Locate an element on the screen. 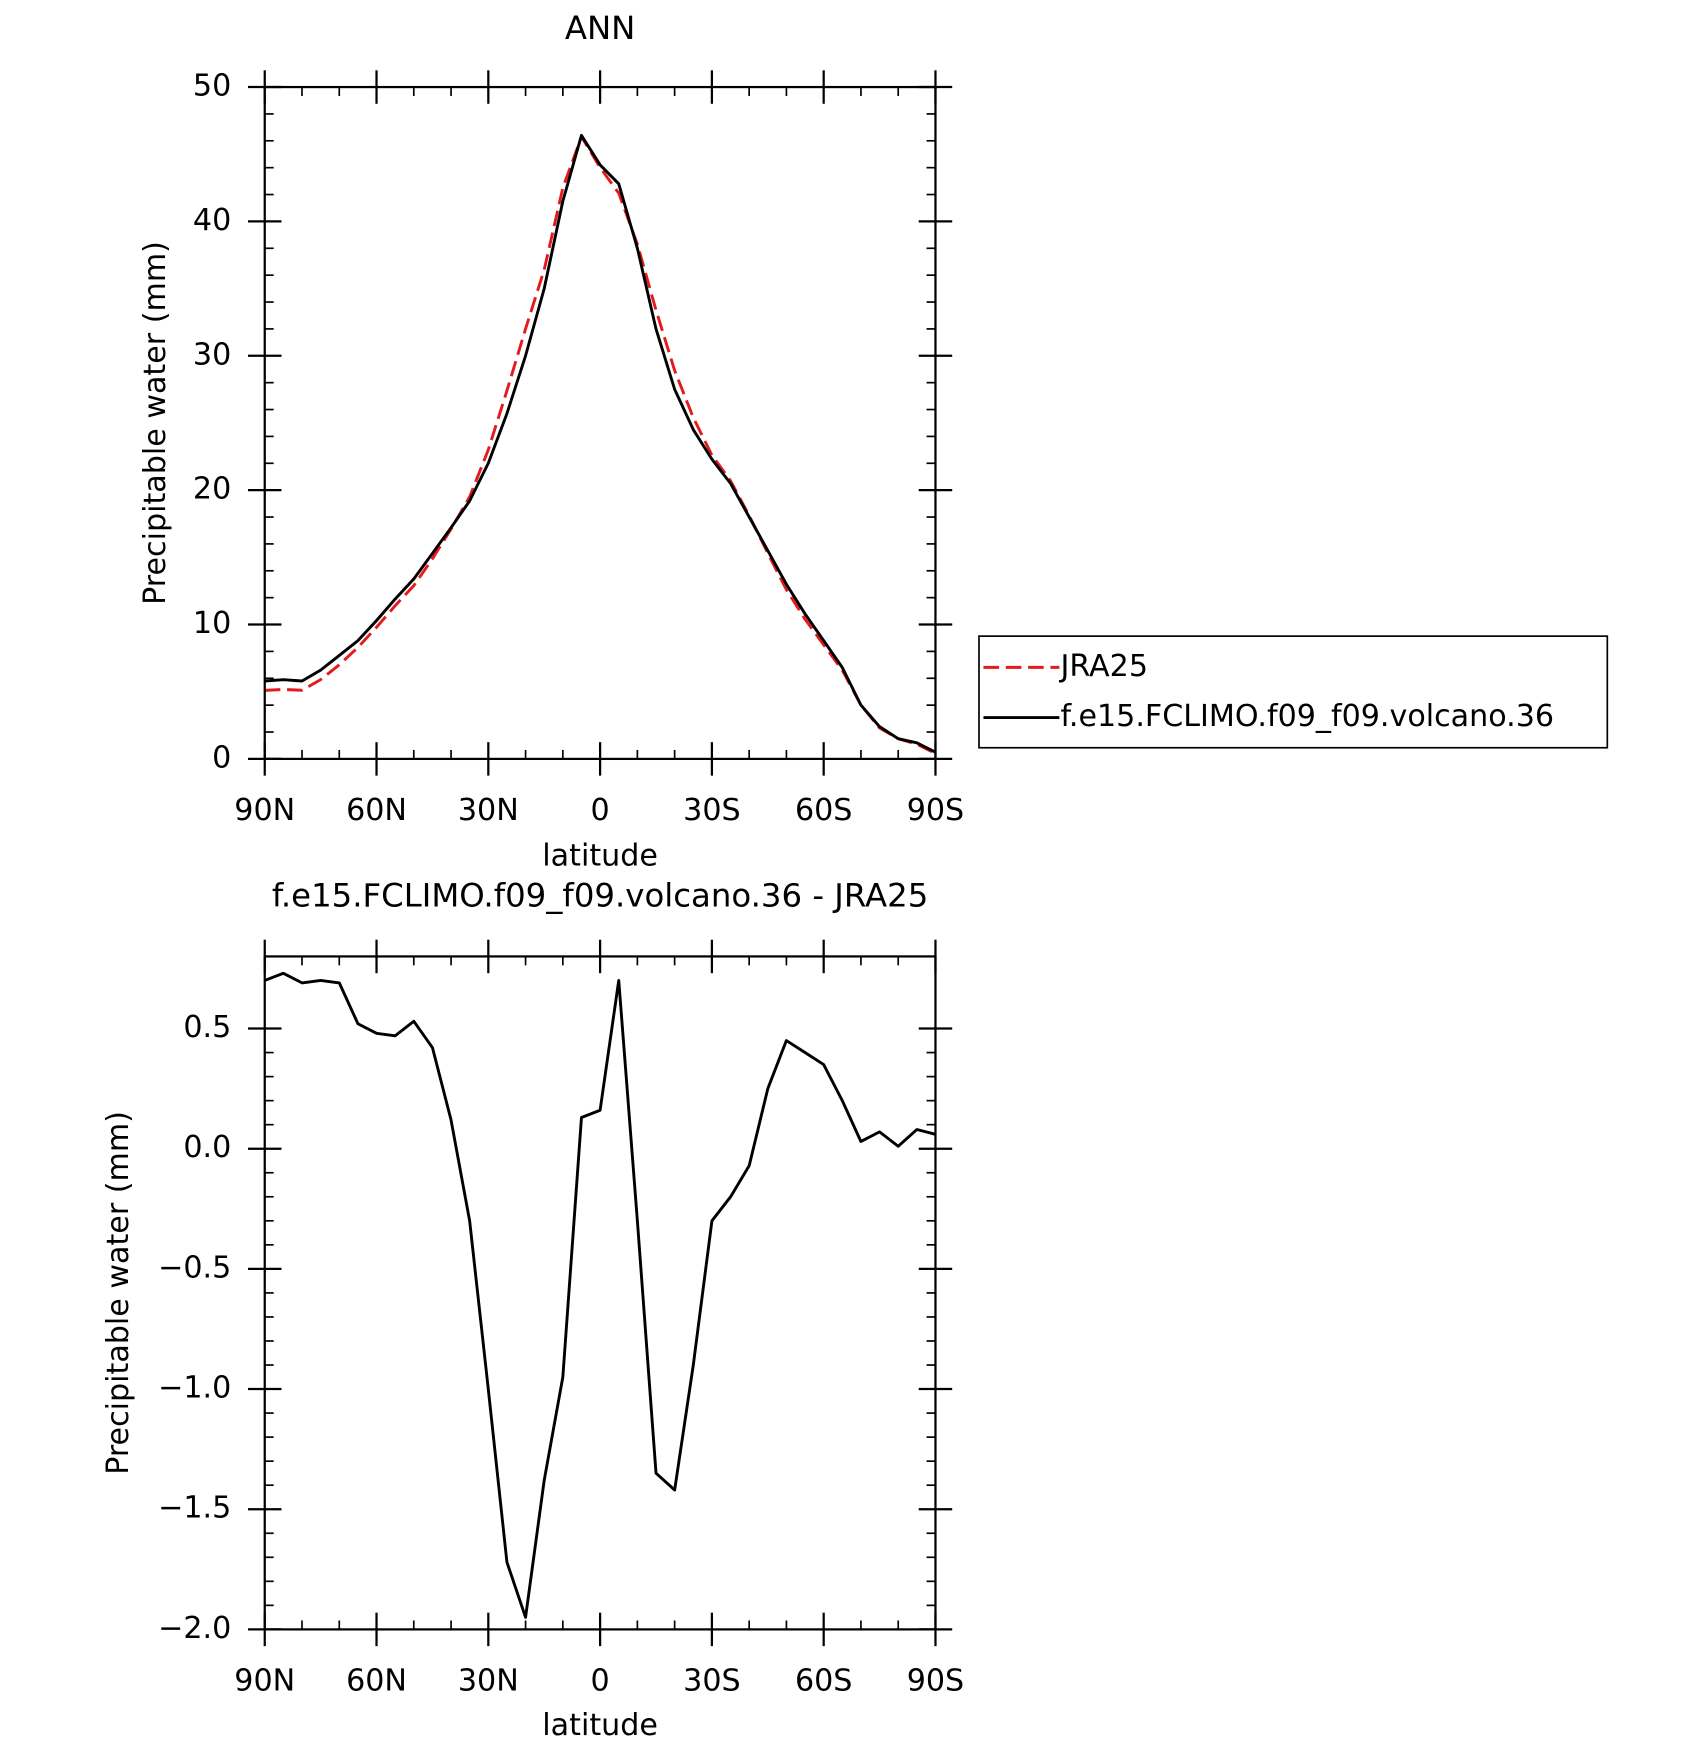 The height and width of the screenshot is (1741, 1708). chart-title: ANN is located at coordinates (600, 28).